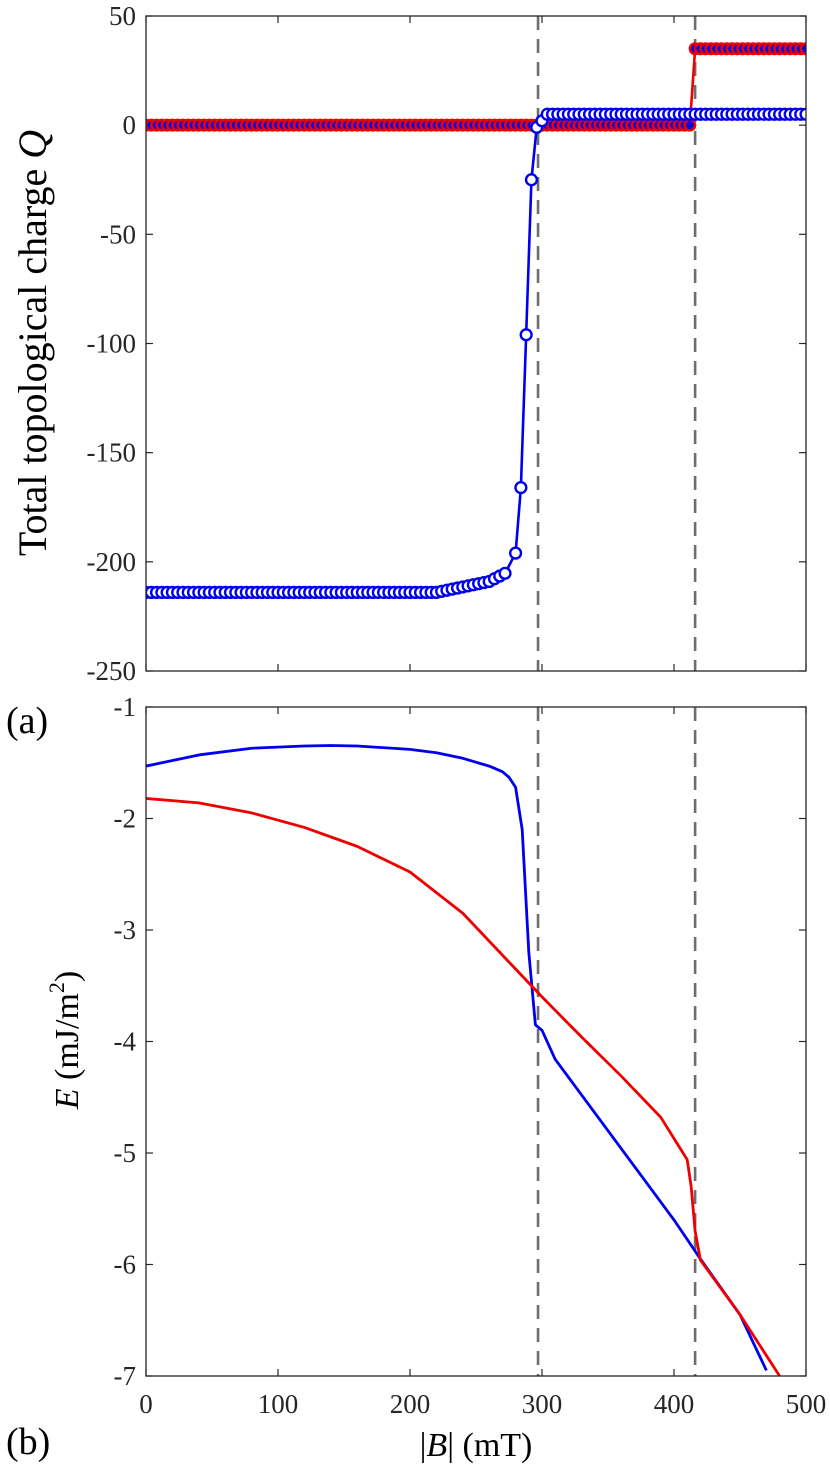 The width and height of the screenshot is (830, 1472). Describe the element at coordinates (67, 1036) in the screenshot. I see `panel-b-y-axis-label-unit: (mJ/m` at that location.